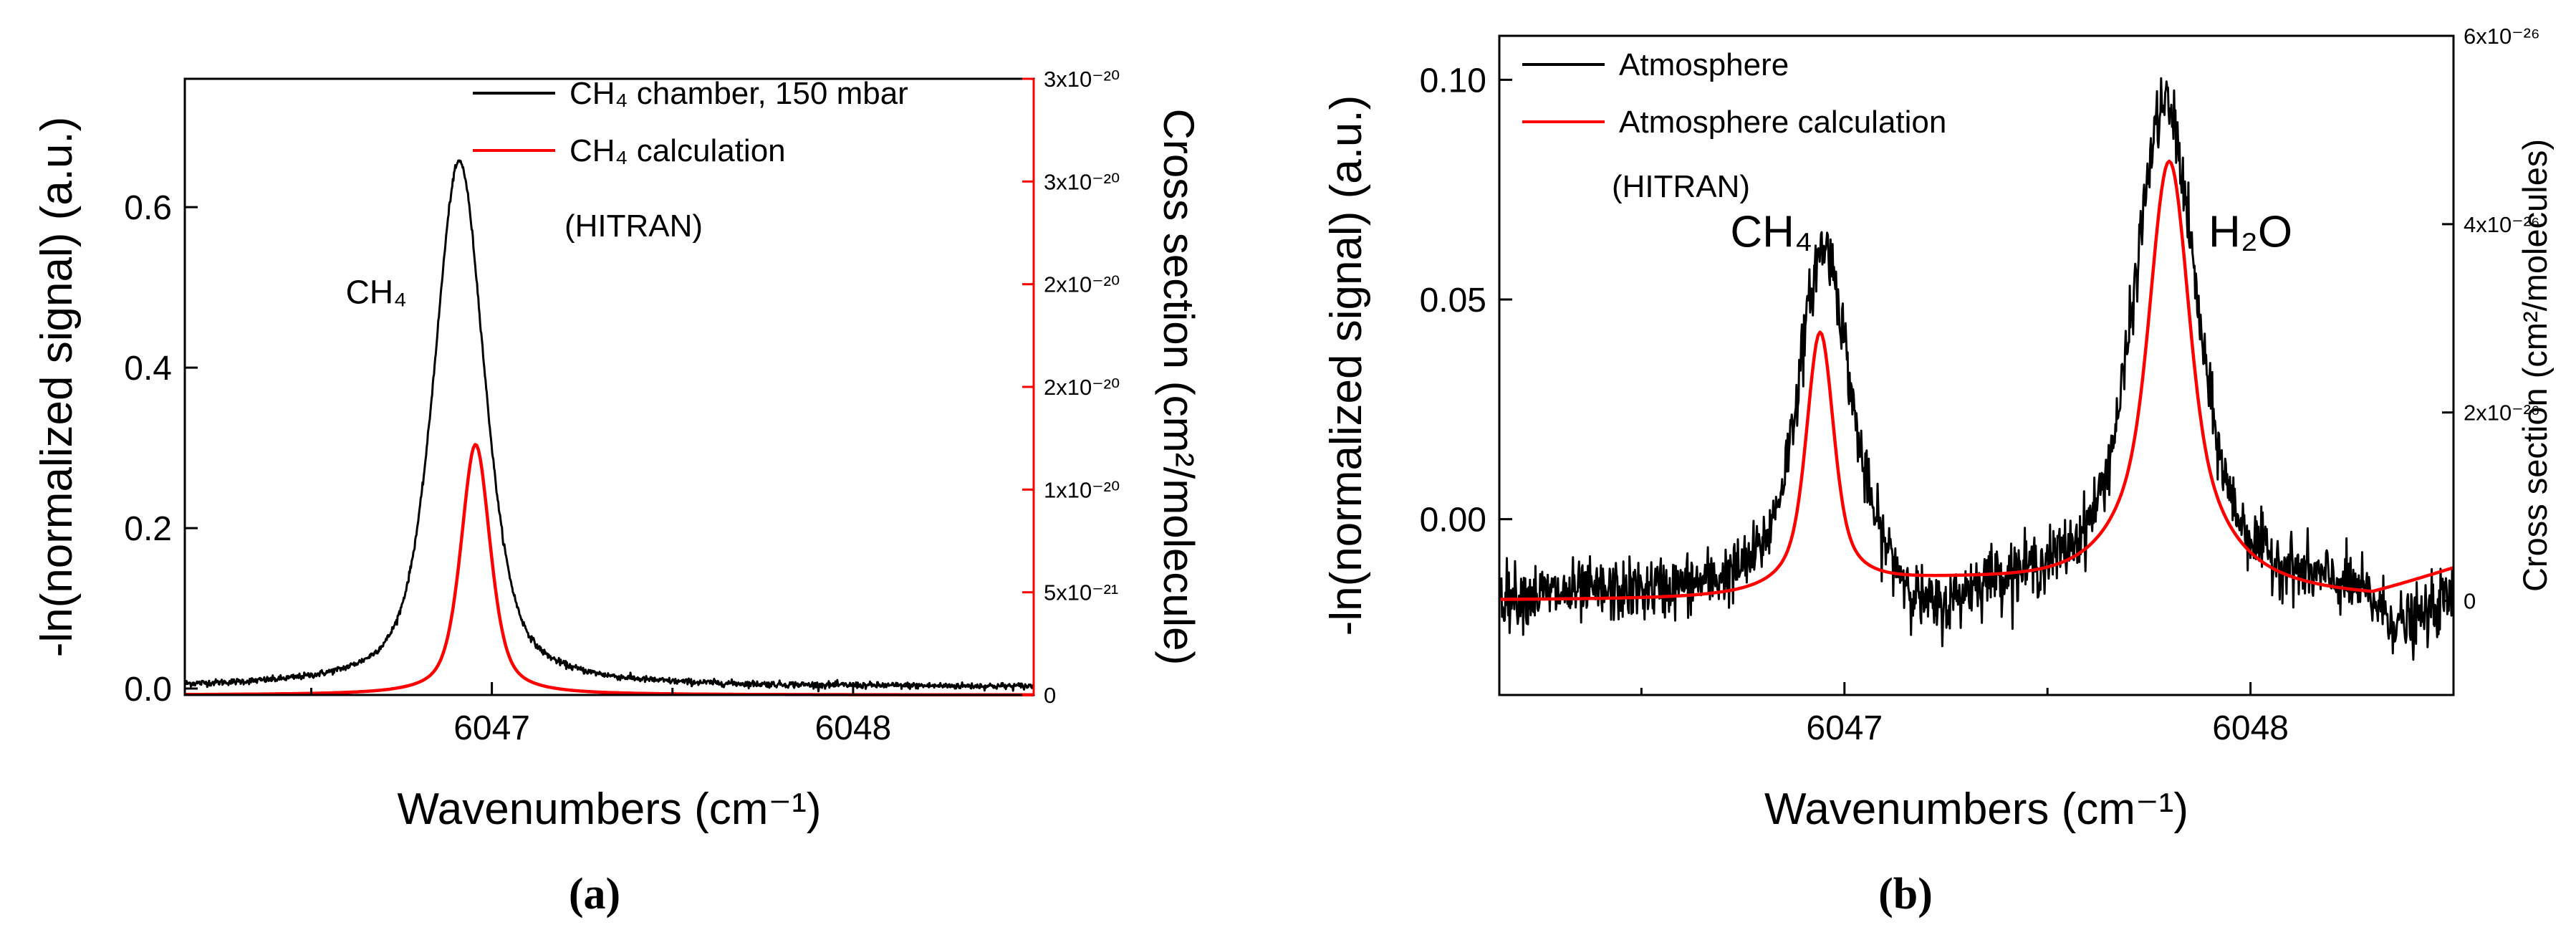 The width and height of the screenshot is (2576, 935). I want to click on y-tick-label-b-1: 0.05, so click(1453, 301).